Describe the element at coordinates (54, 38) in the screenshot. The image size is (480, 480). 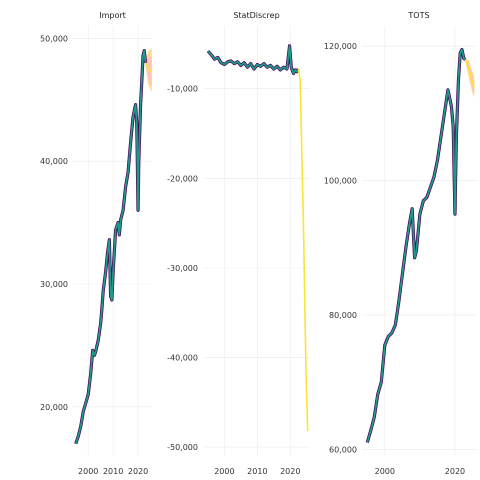
I see `y-tick-label: 50,000` at that location.